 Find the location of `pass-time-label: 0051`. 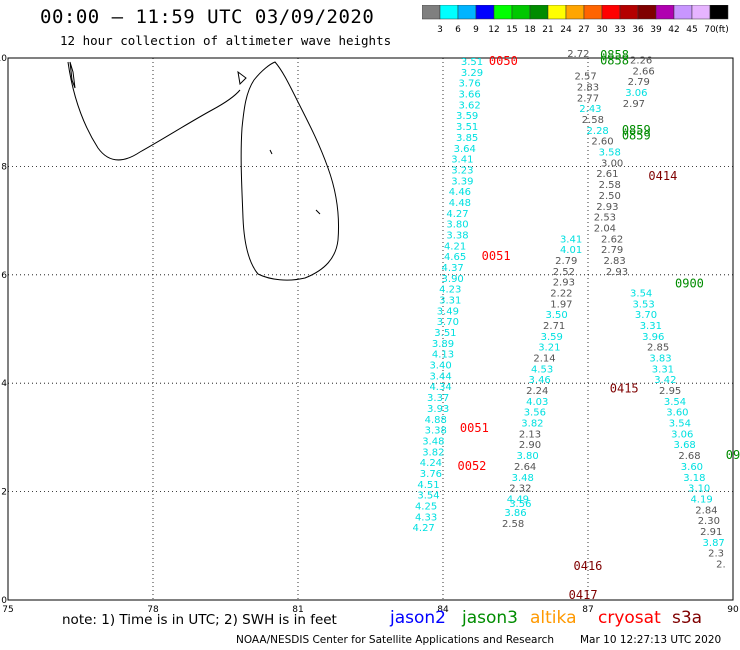

pass-time-label: 0051 is located at coordinates (496, 256).